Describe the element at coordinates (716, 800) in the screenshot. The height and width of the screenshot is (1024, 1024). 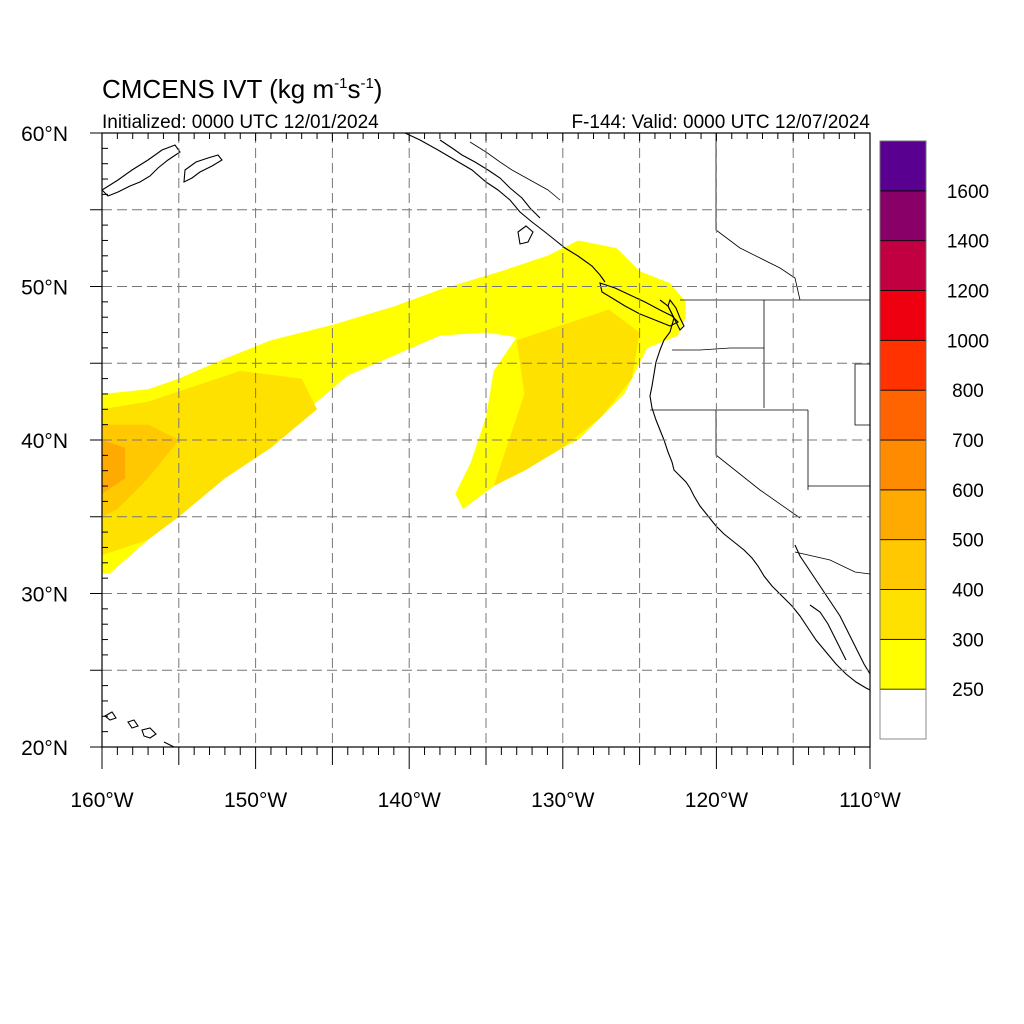
I see `lon-tick-label: 120°W` at that location.